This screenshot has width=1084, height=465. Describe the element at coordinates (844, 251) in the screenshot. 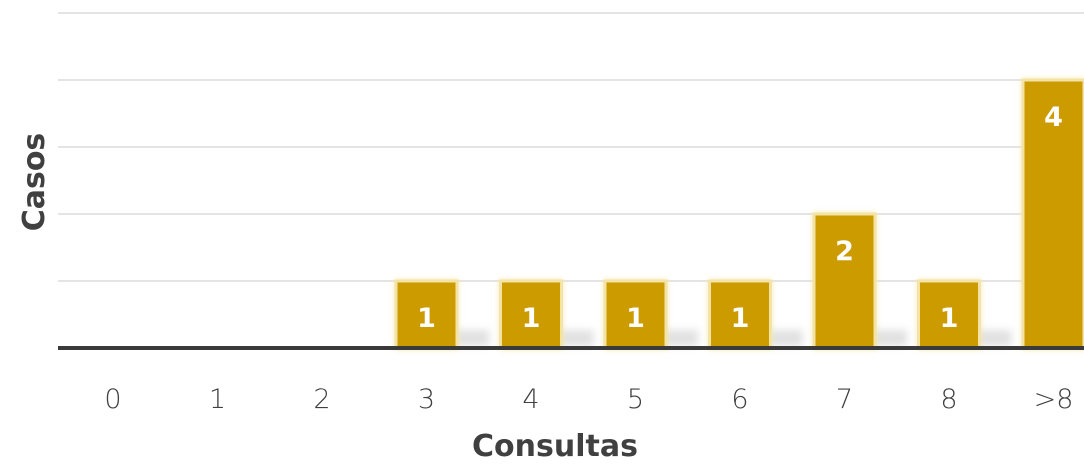

I see `bar-value-label: 2` at that location.